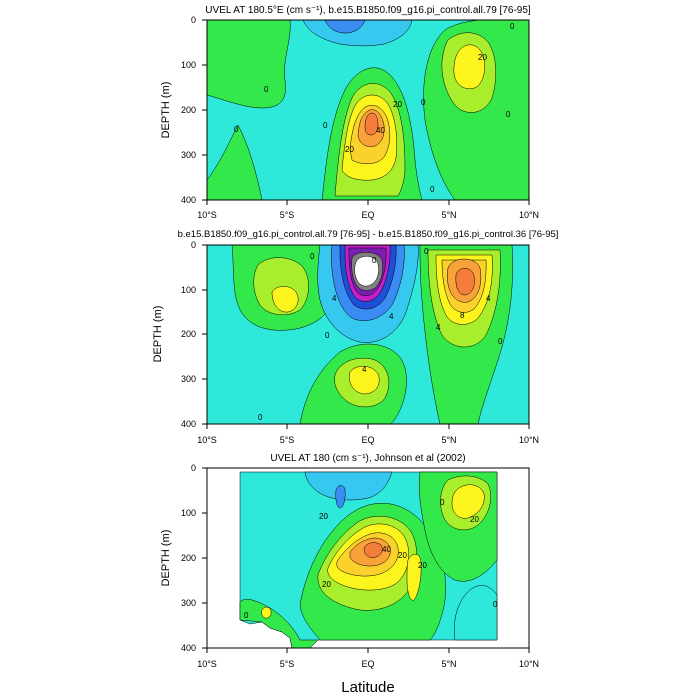  Describe the element at coordinates (414, 577) in the screenshot. I see `panel-3-region-north-yellow-streak` at that location.